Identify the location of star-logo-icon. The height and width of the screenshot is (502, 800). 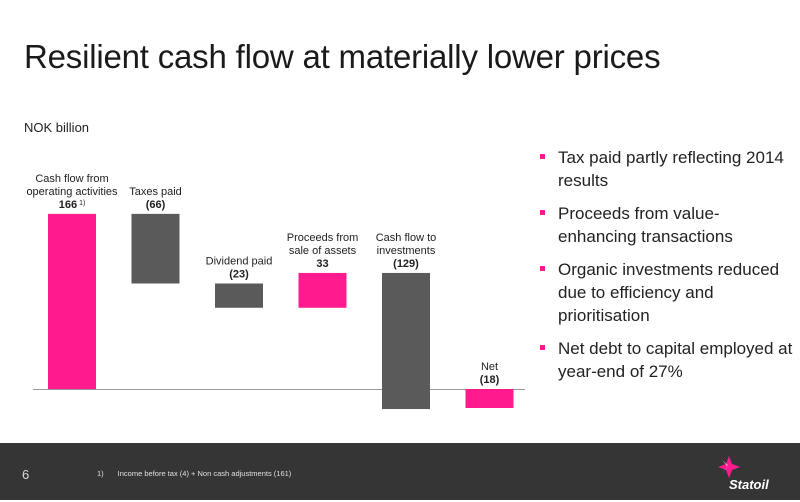
(729, 467).